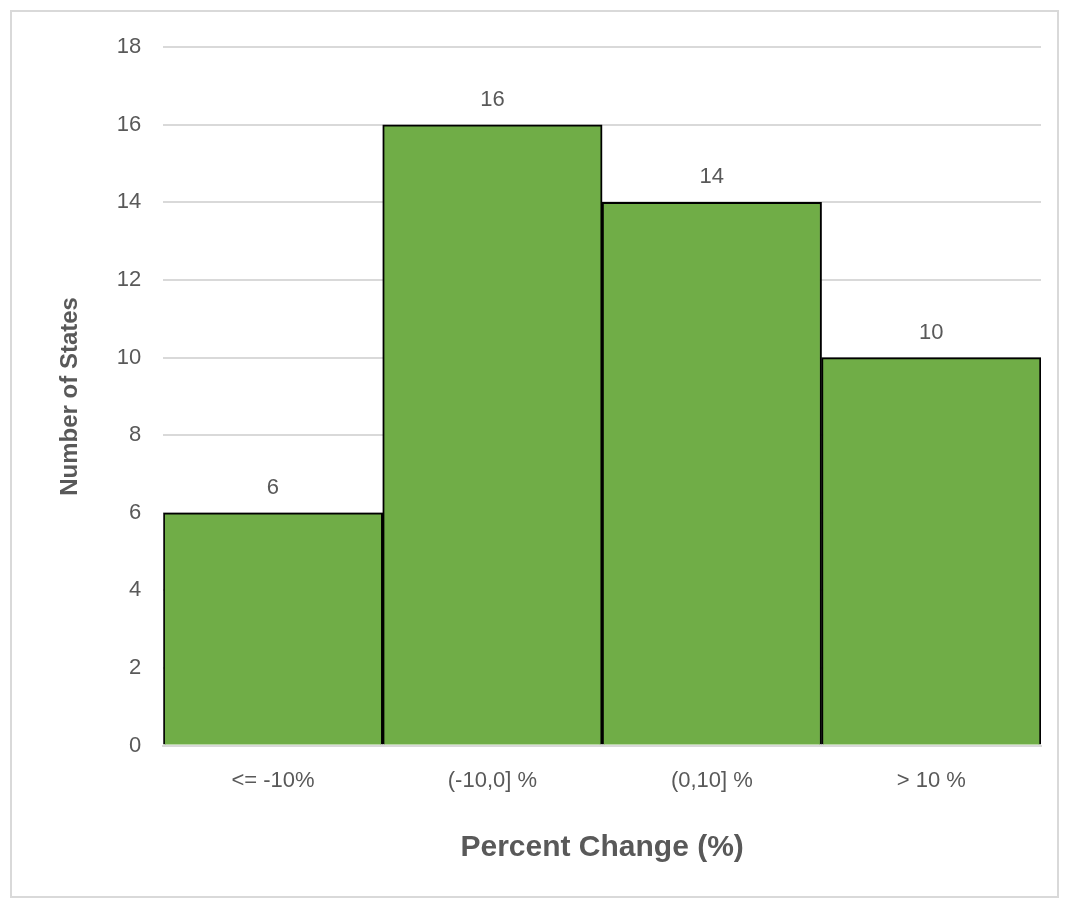 The image size is (1071, 910). Describe the element at coordinates (129, 356) in the screenshot. I see `y-tick-label: 10` at that location.